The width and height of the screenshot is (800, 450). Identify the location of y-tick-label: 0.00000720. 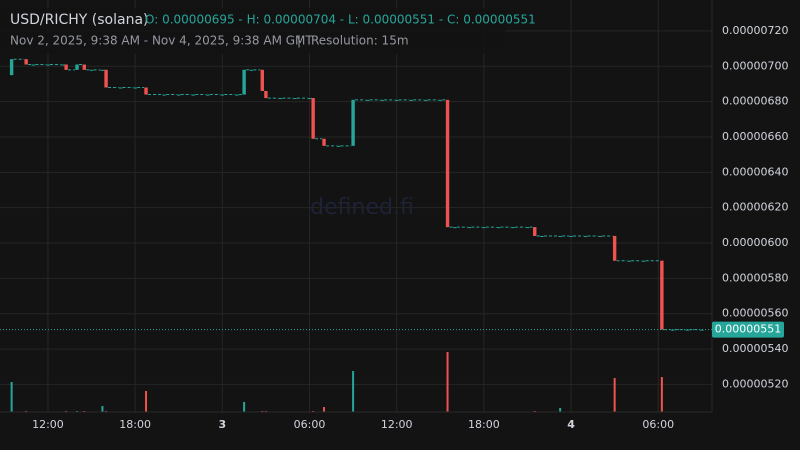
(755, 30).